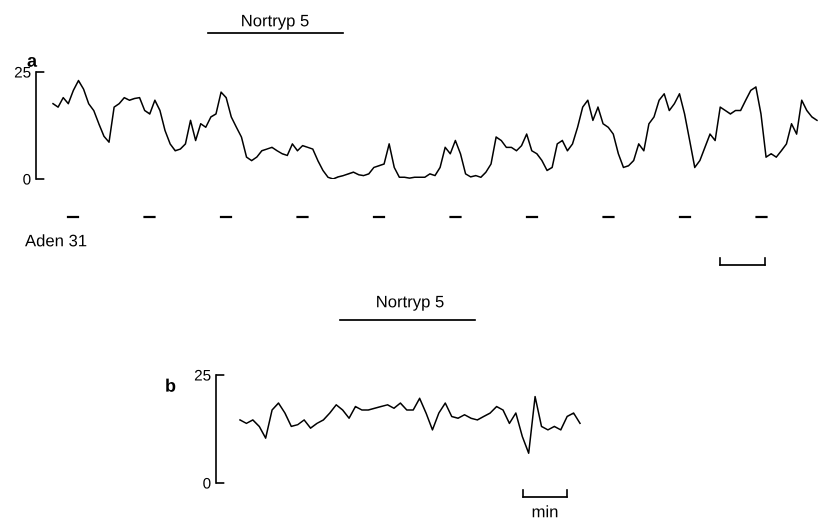 The width and height of the screenshot is (818, 526). I want to click on chart-title: b, so click(171, 385).